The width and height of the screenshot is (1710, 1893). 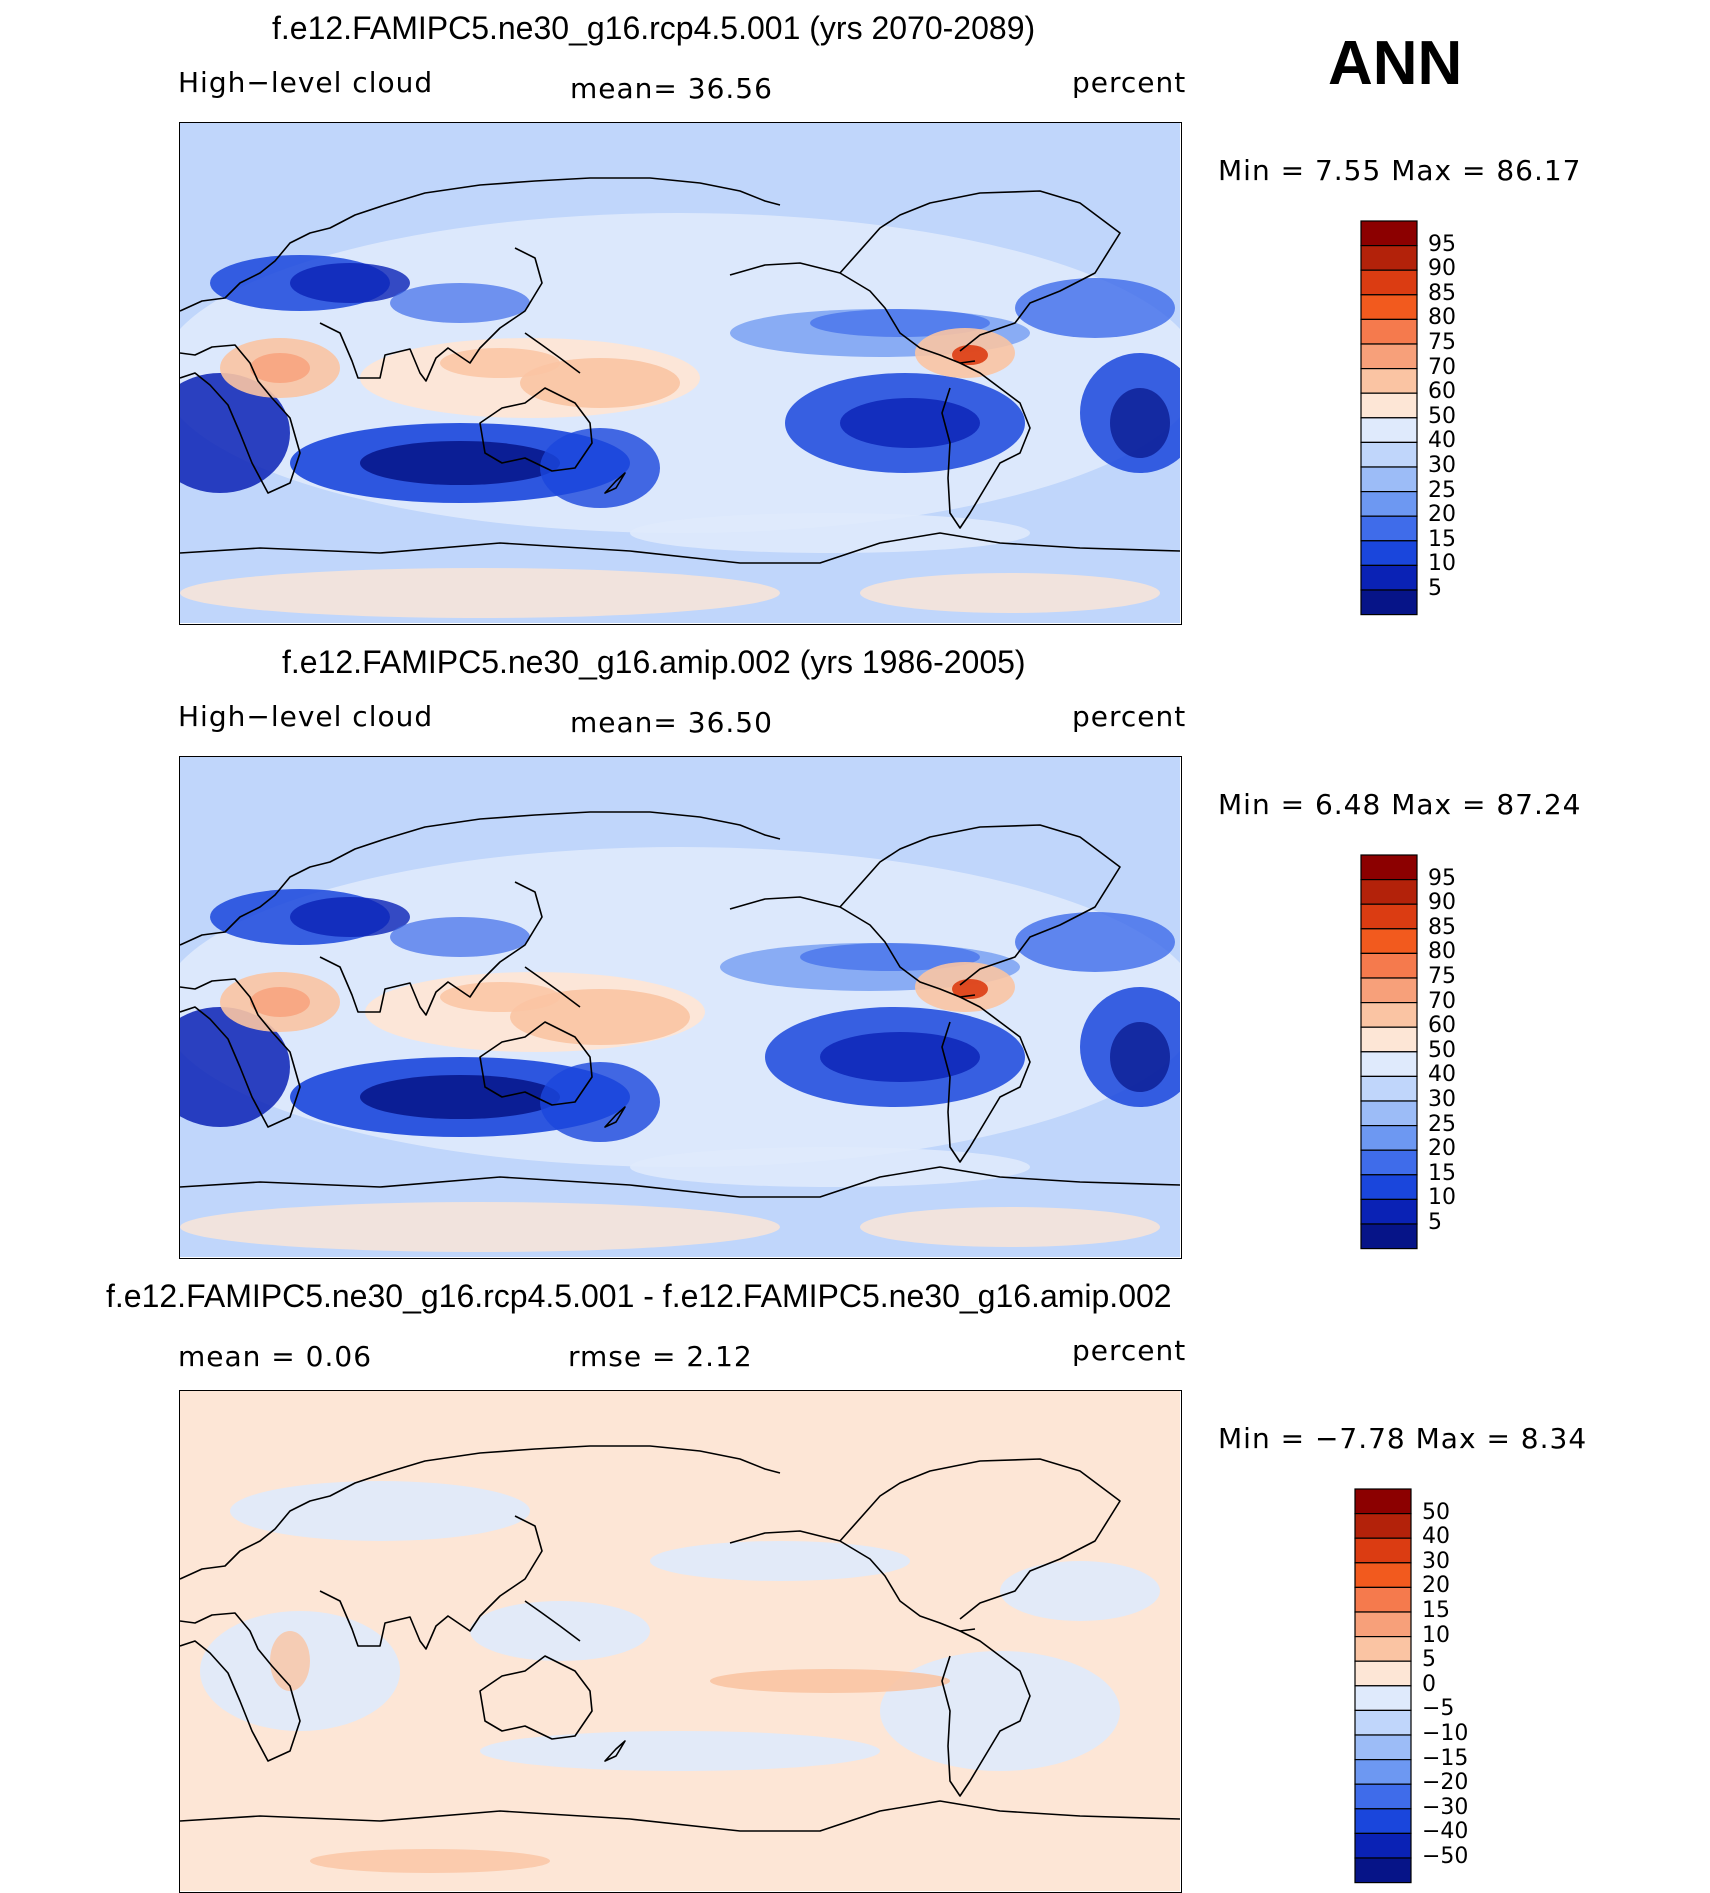 I want to click on panel-2-colorbar: 95 90 85 80 75 70 60 50 40 30 25 20 15 10 5, so click(x=1430, y=1055).